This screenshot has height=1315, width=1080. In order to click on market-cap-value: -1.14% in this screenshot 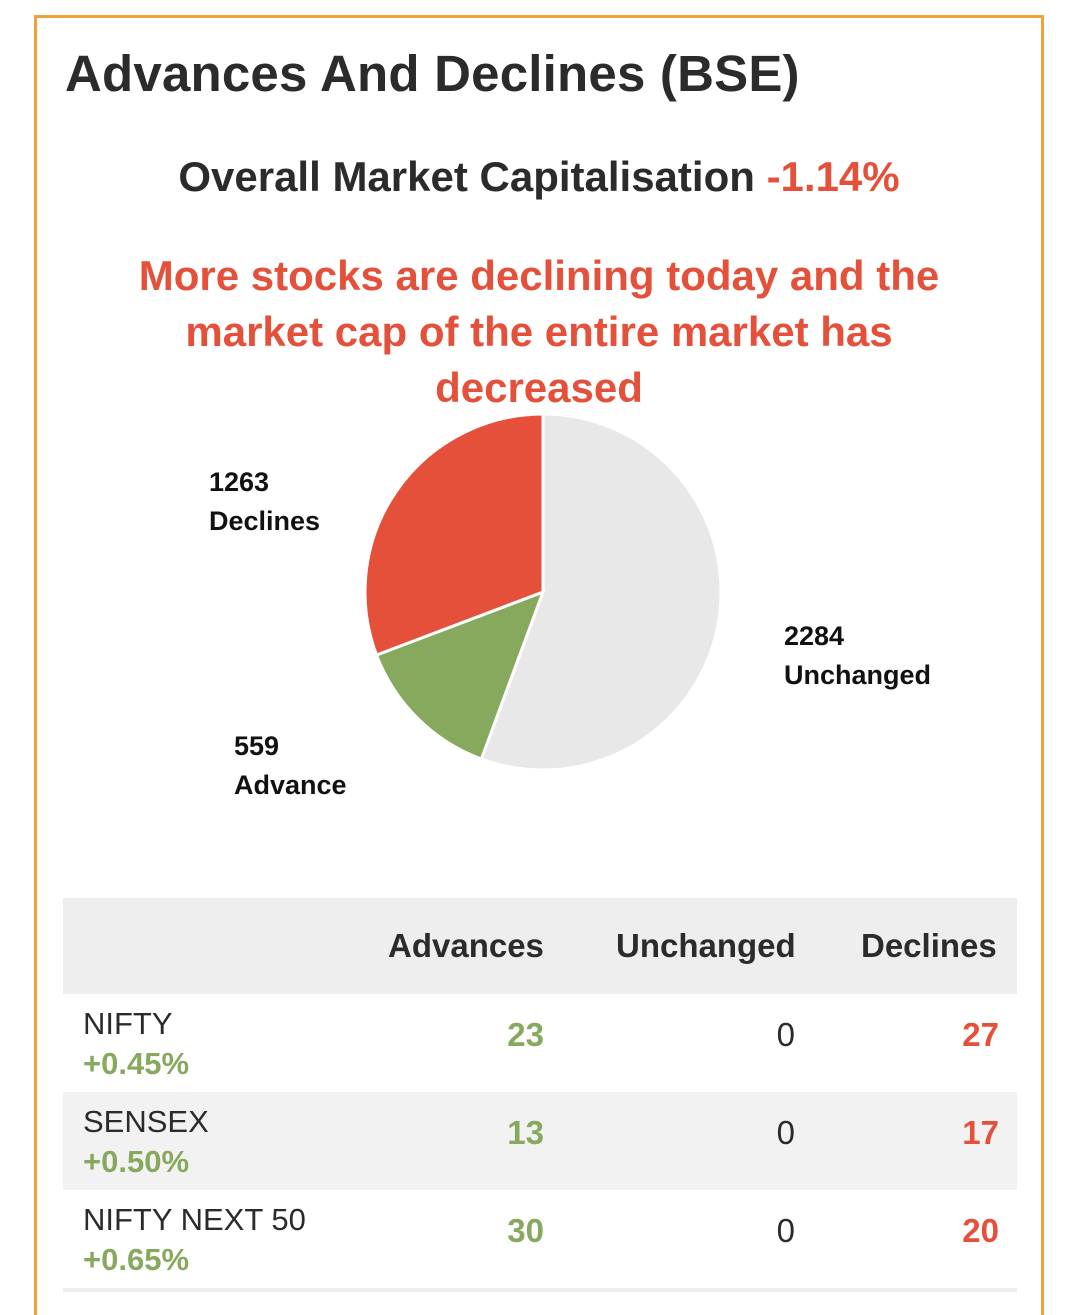, I will do `click(833, 176)`.